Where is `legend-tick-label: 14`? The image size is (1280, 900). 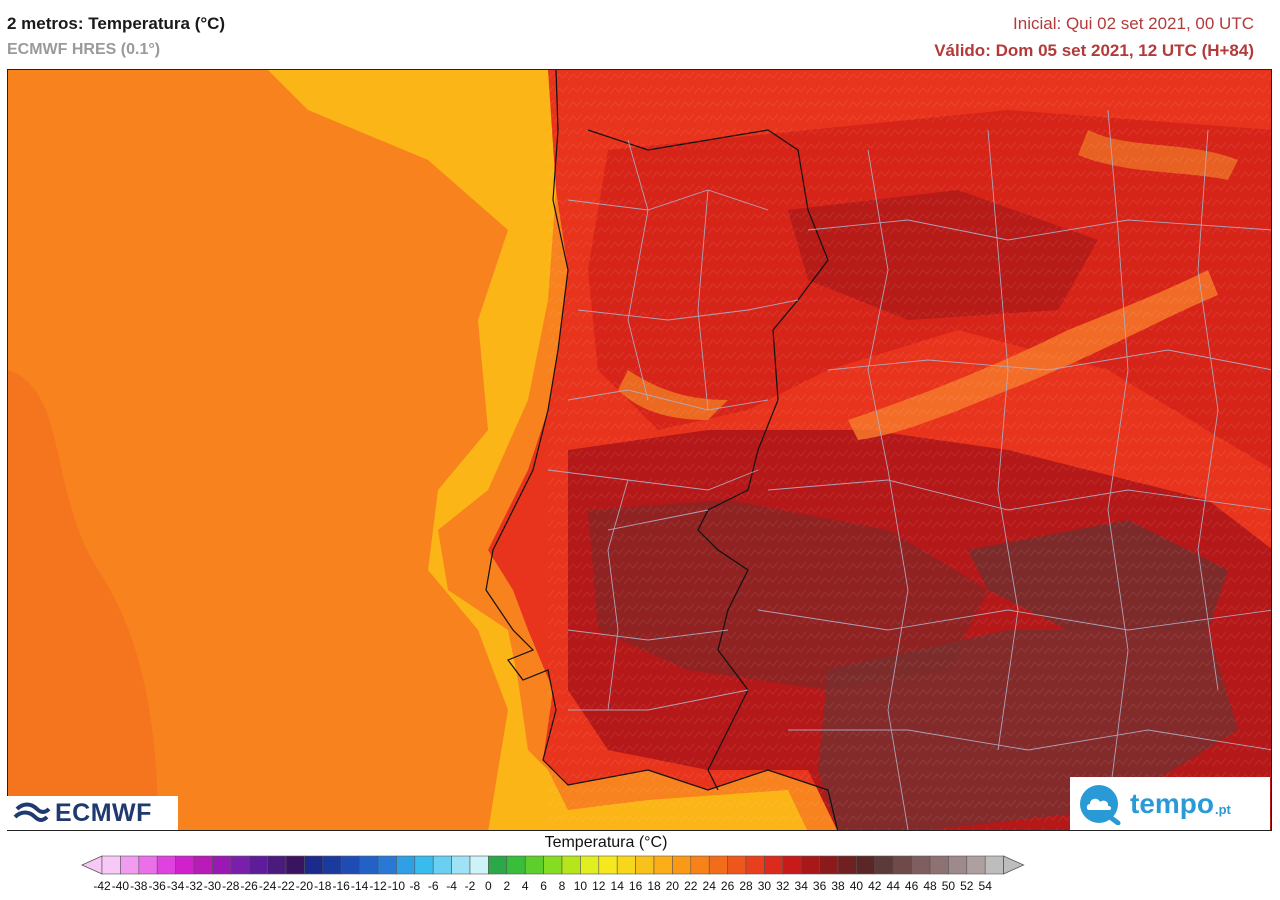 legend-tick-label: 14 is located at coordinates (618, 886).